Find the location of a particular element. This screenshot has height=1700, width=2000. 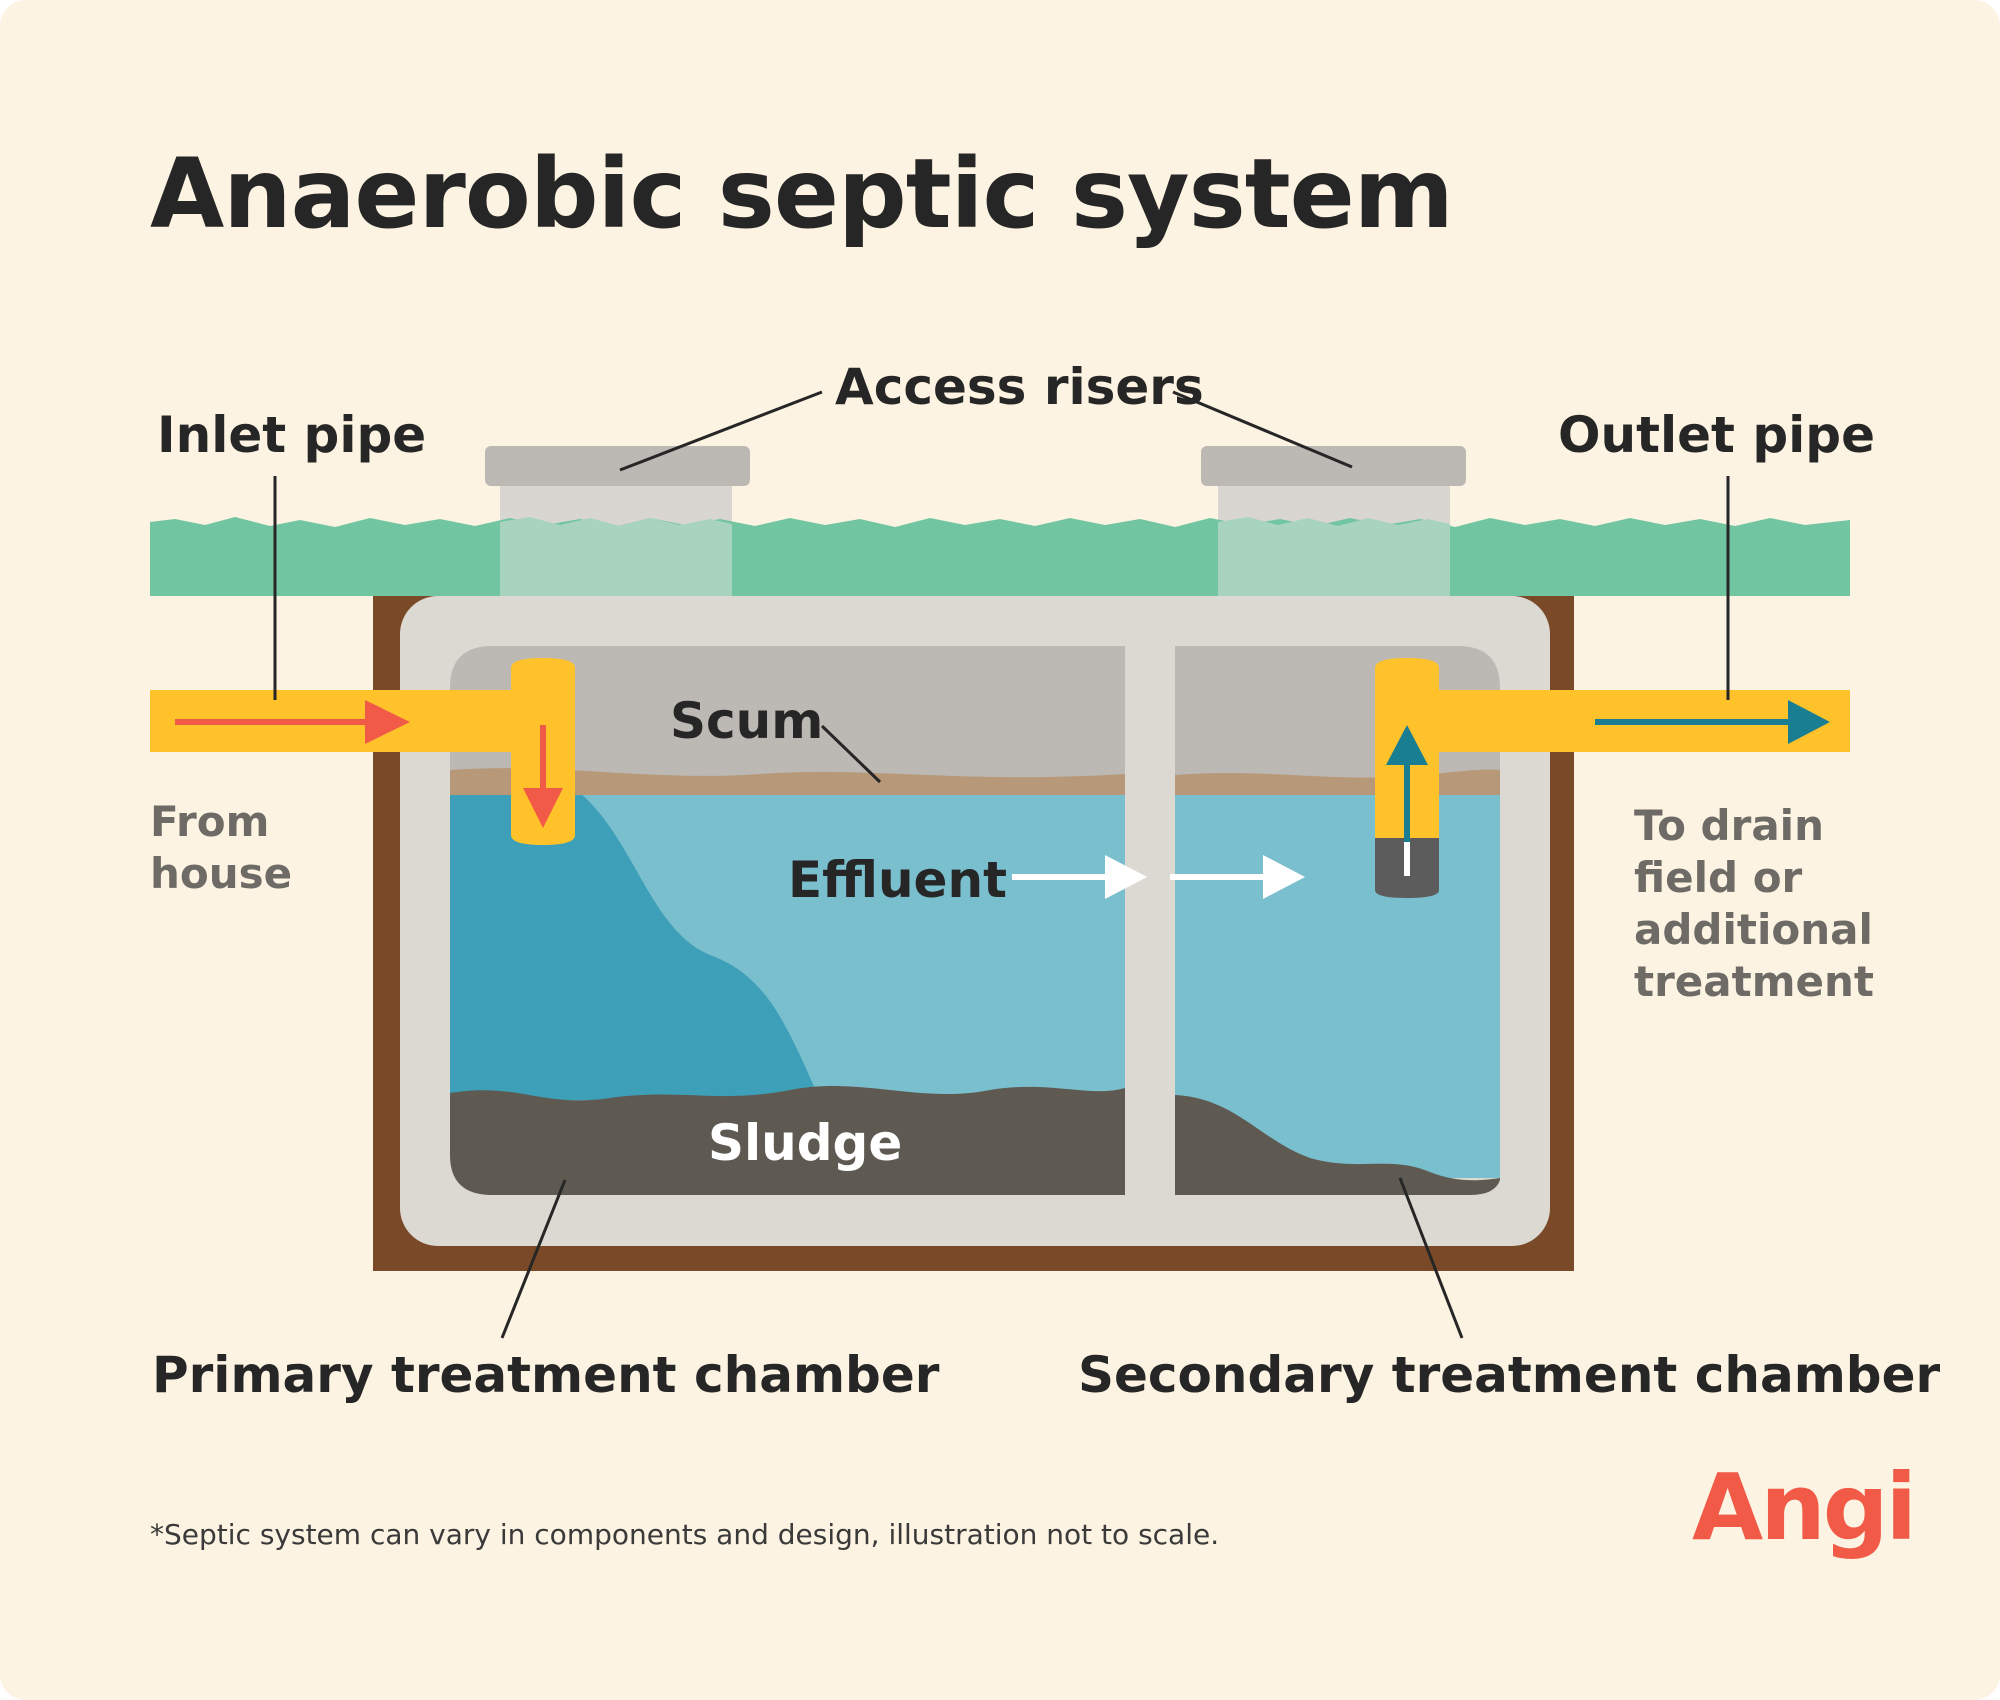

incoming-water-plume is located at coordinates (635, 946).